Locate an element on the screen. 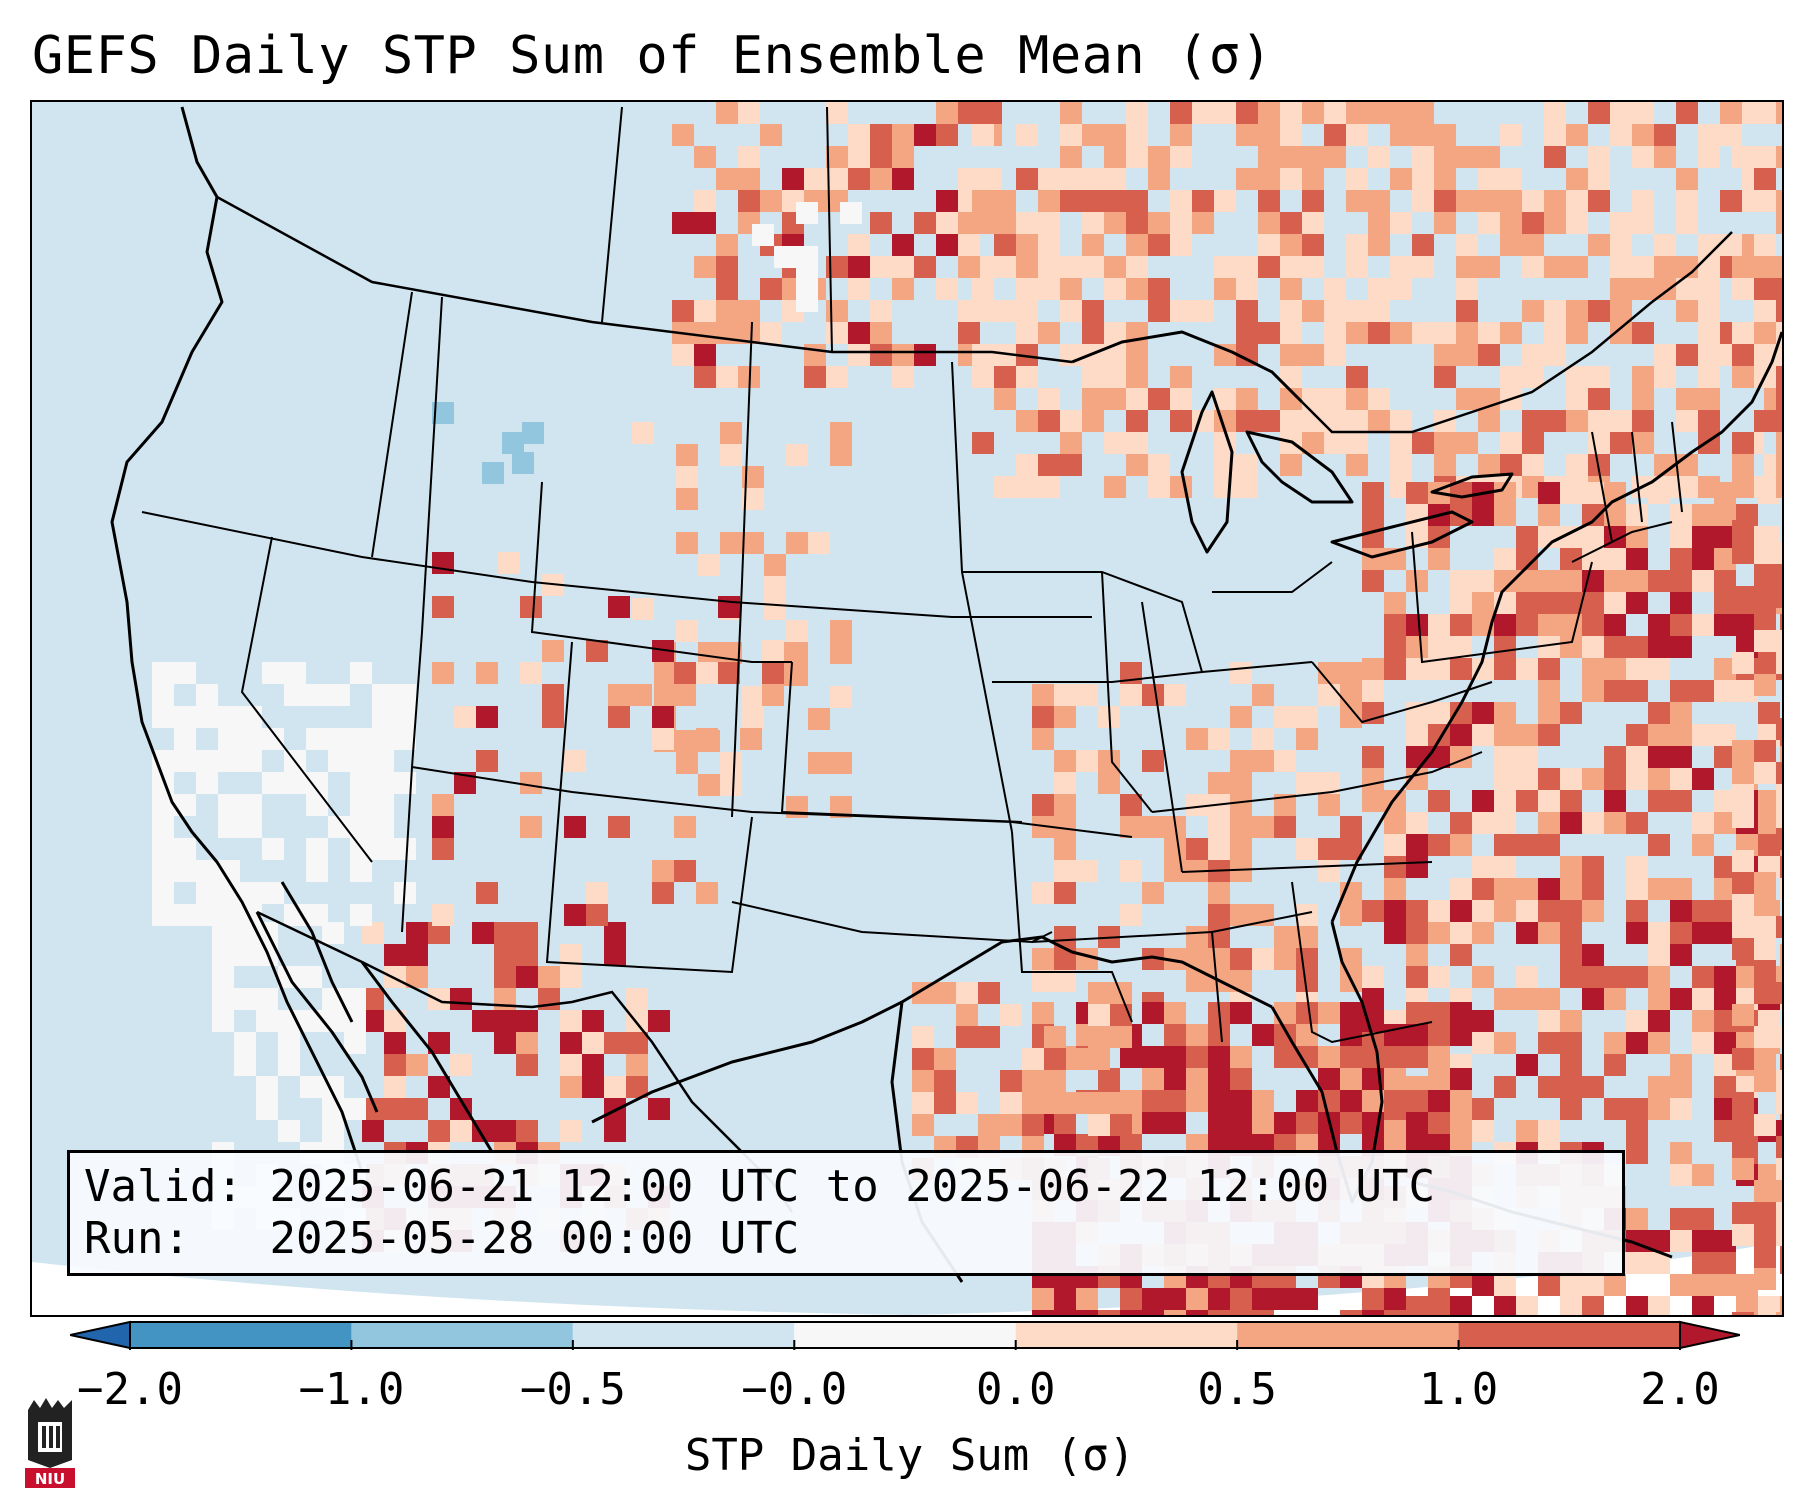 This screenshot has height=1506, width=1803. colorbar-segment is located at coordinates (905, 1335).